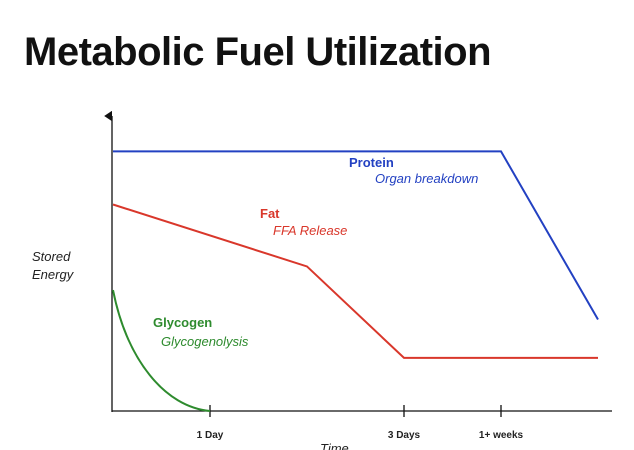 The width and height of the screenshot is (634, 450). Describe the element at coordinates (404, 435) in the screenshot. I see `x-tick-label-1: 3 Days` at that location.